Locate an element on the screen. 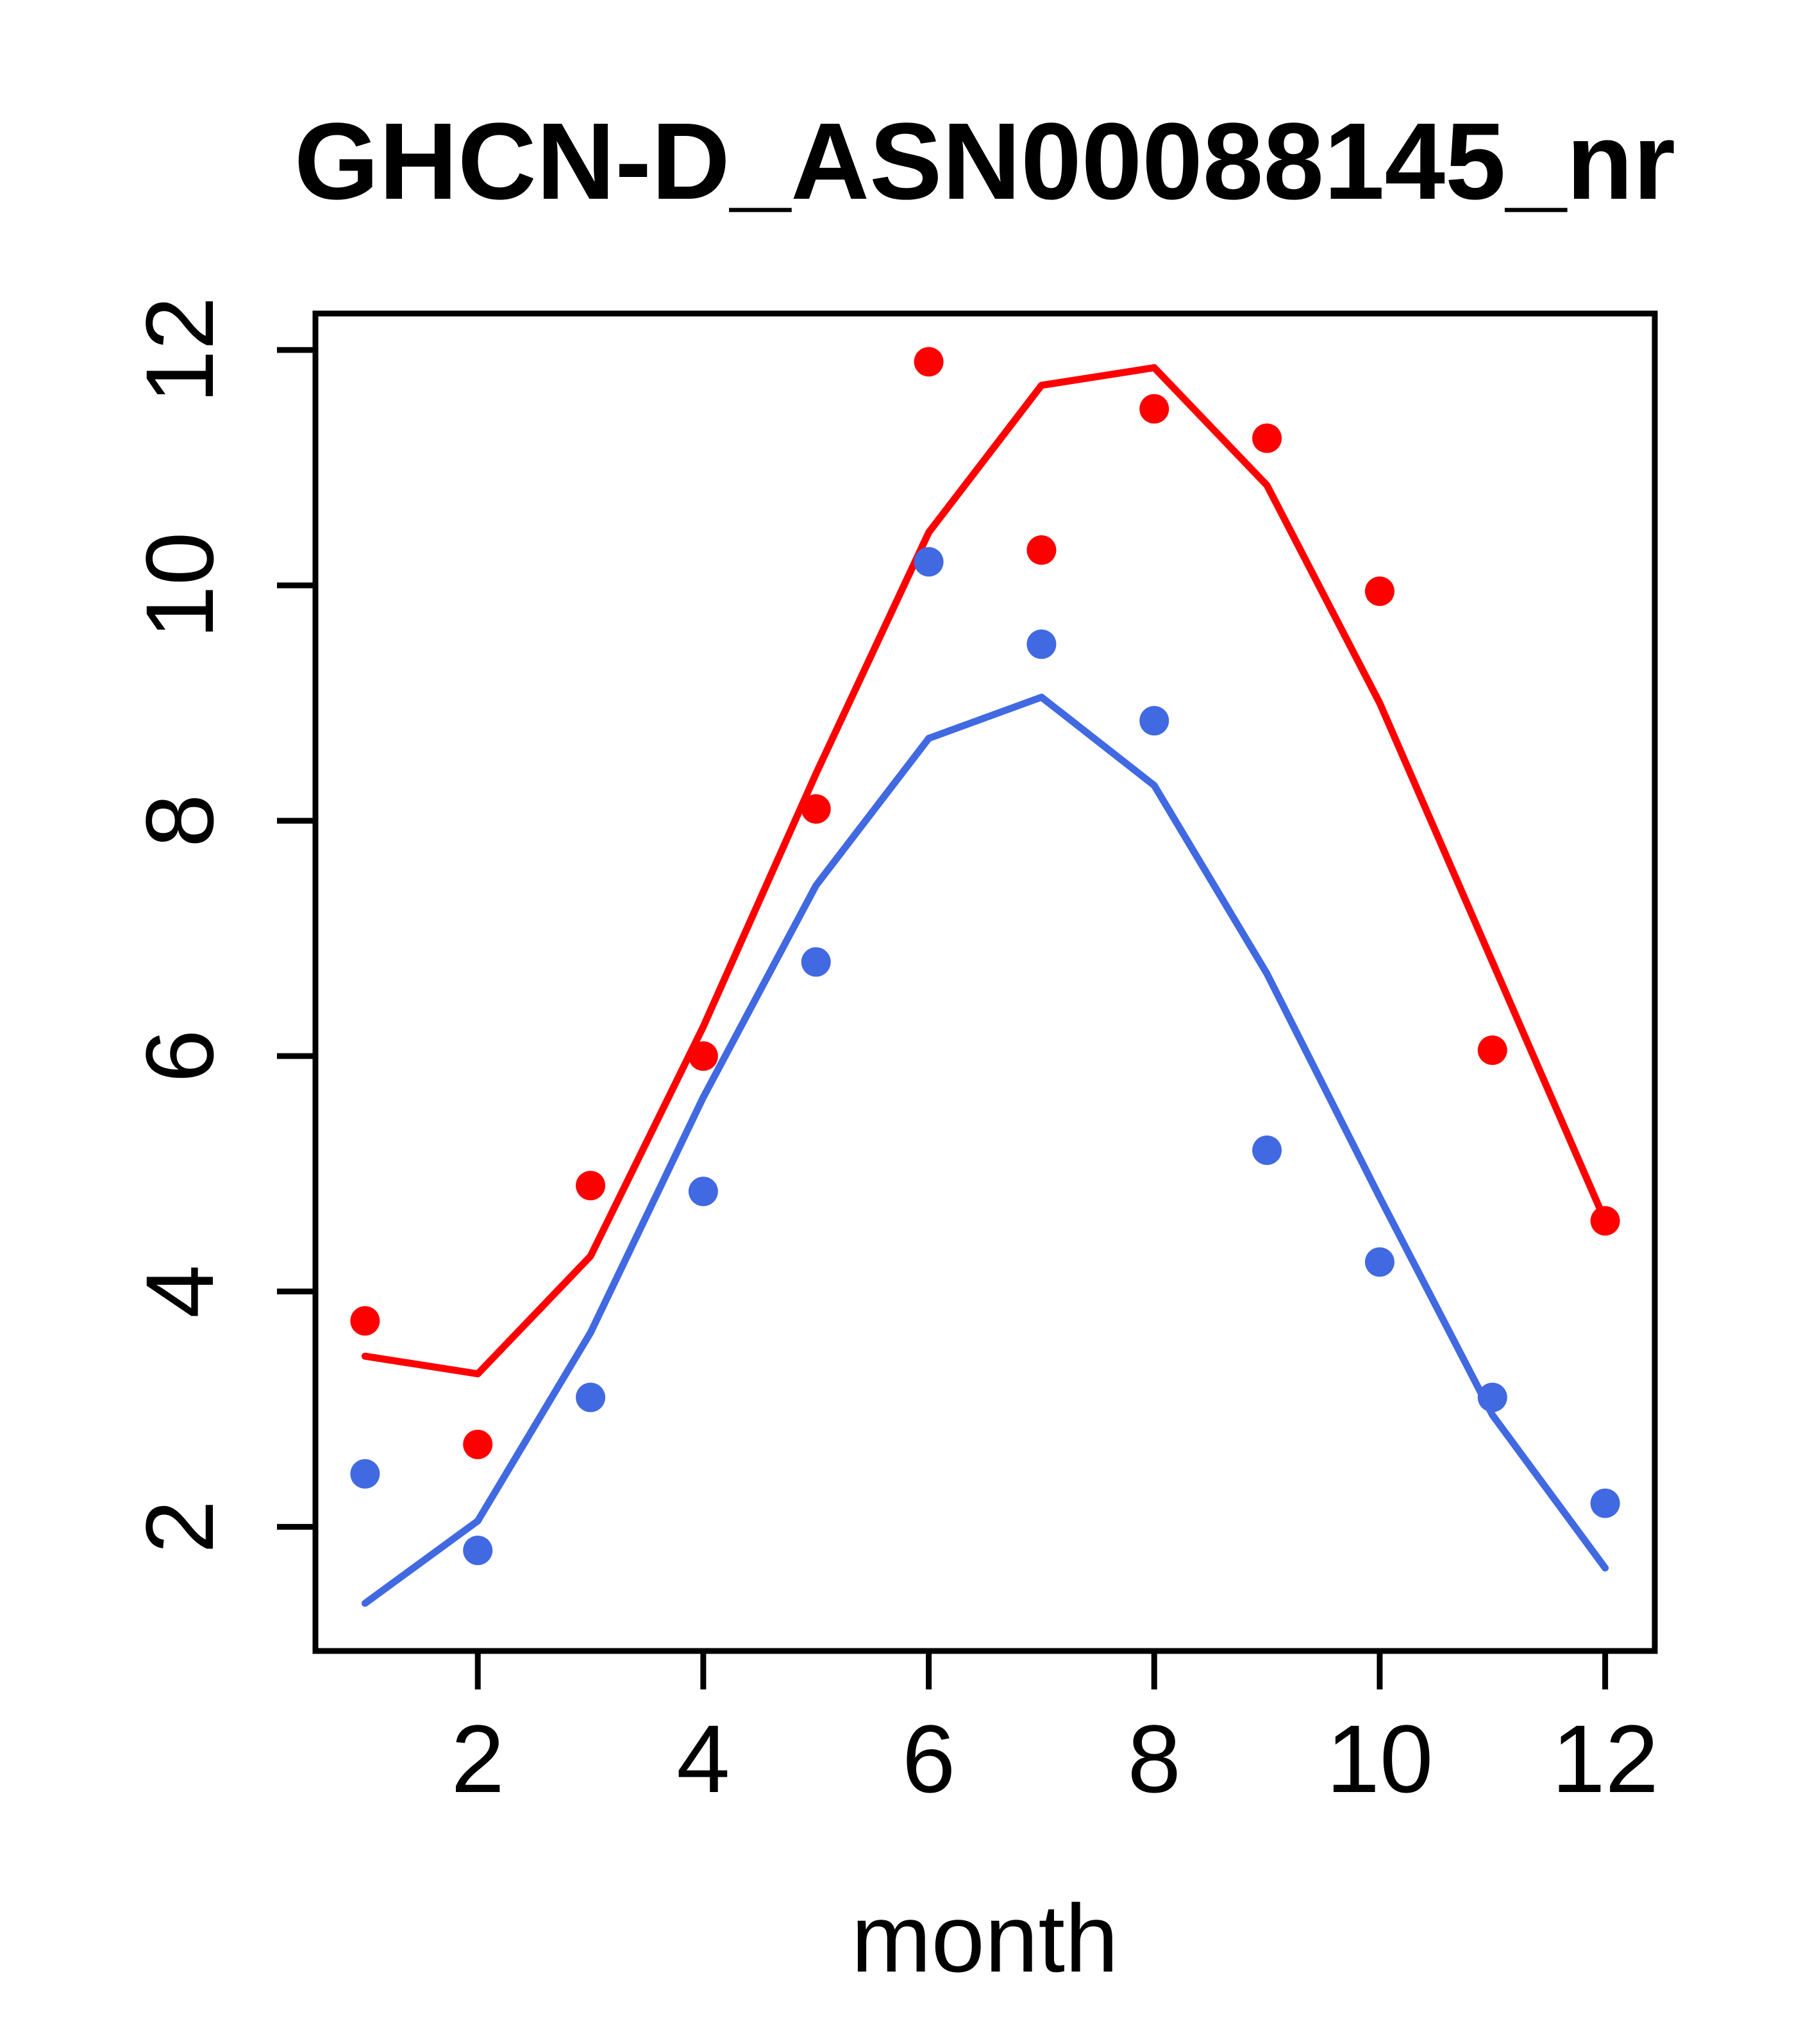 Image resolution: width=1817 pixels, height=2044 pixels. x-tick-label: 4 is located at coordinates (703, 1759).